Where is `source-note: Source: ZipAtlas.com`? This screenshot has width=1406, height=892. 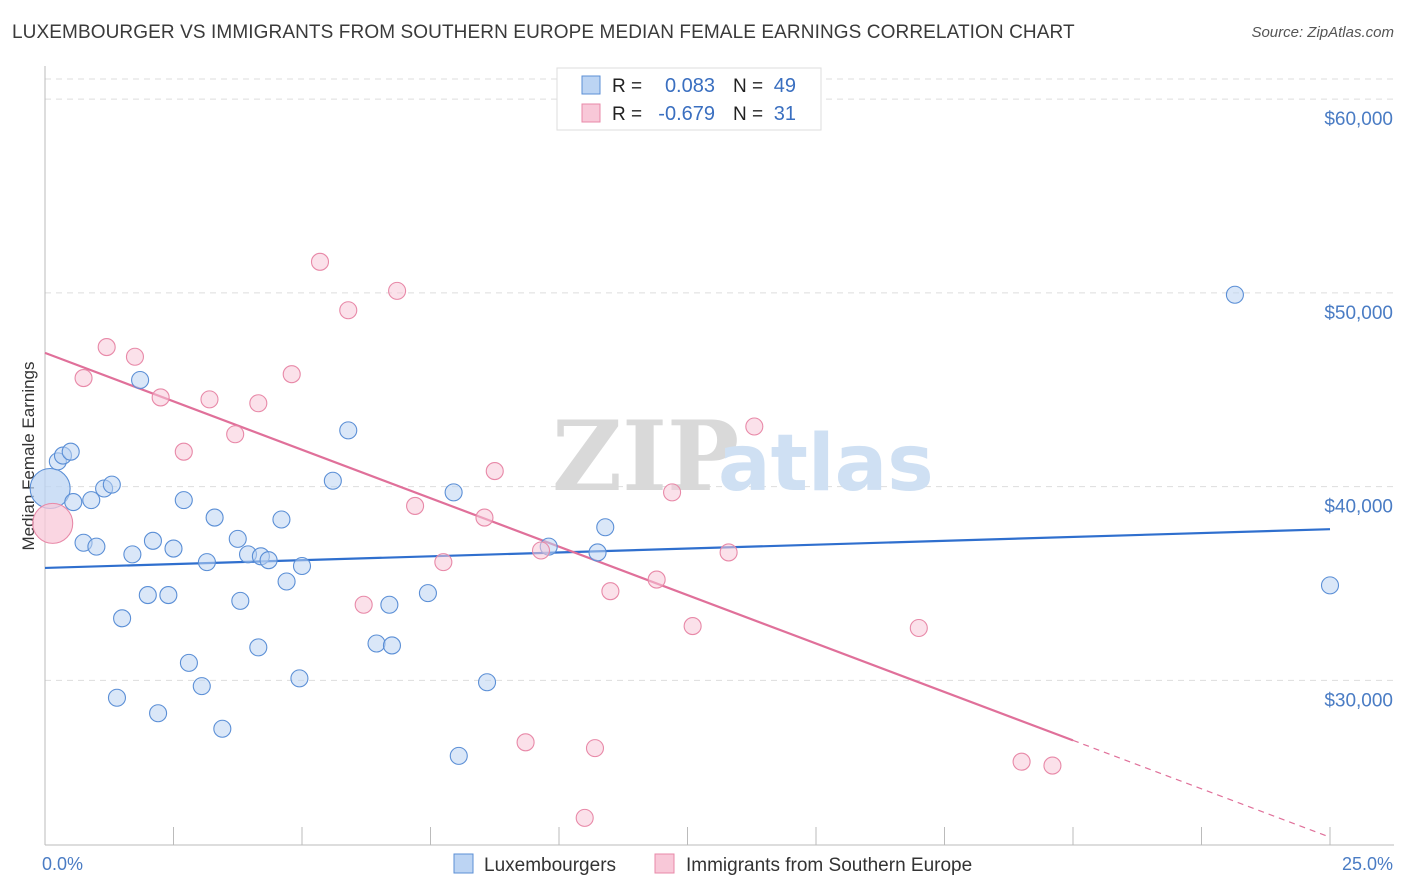
source-note: Source: ZipAtlas.com is located at coordinates (1322, 32).